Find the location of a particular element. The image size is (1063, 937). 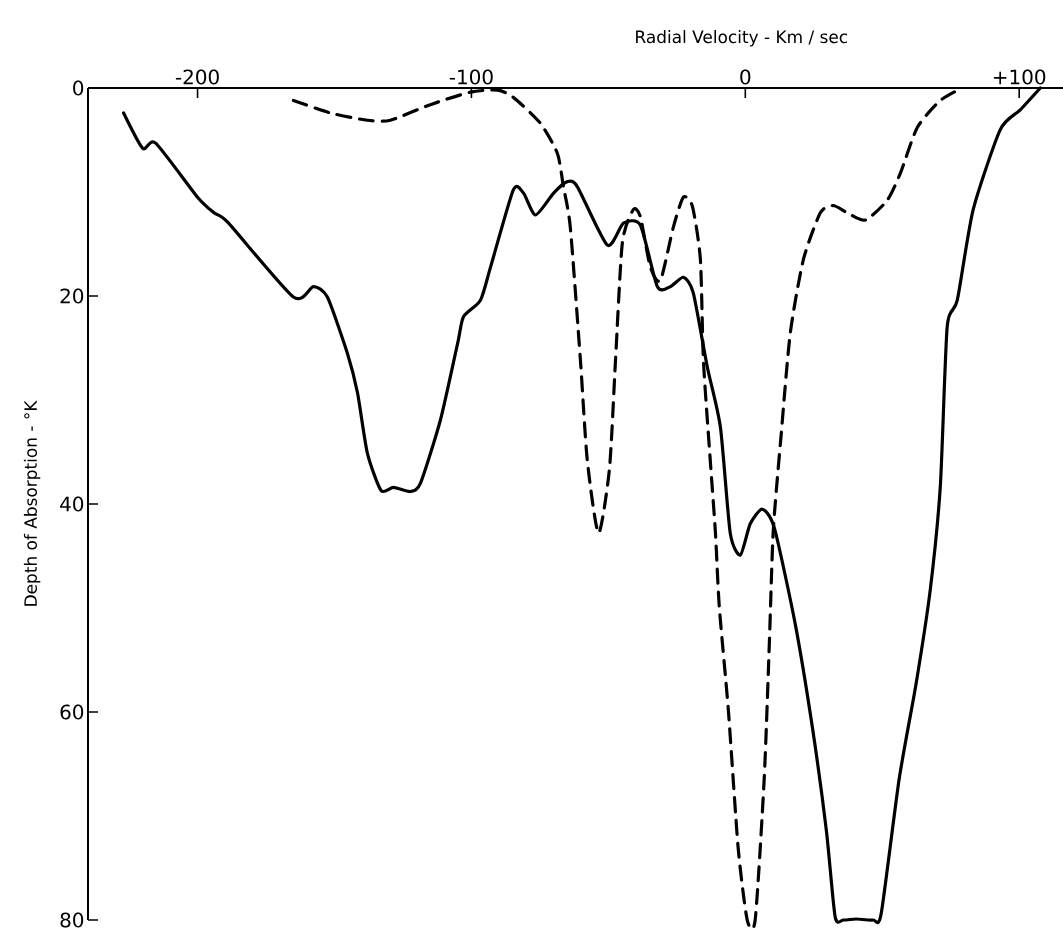

x-axis-title: Radial Velocity - Km / sec is located at coordinates (742, 38).